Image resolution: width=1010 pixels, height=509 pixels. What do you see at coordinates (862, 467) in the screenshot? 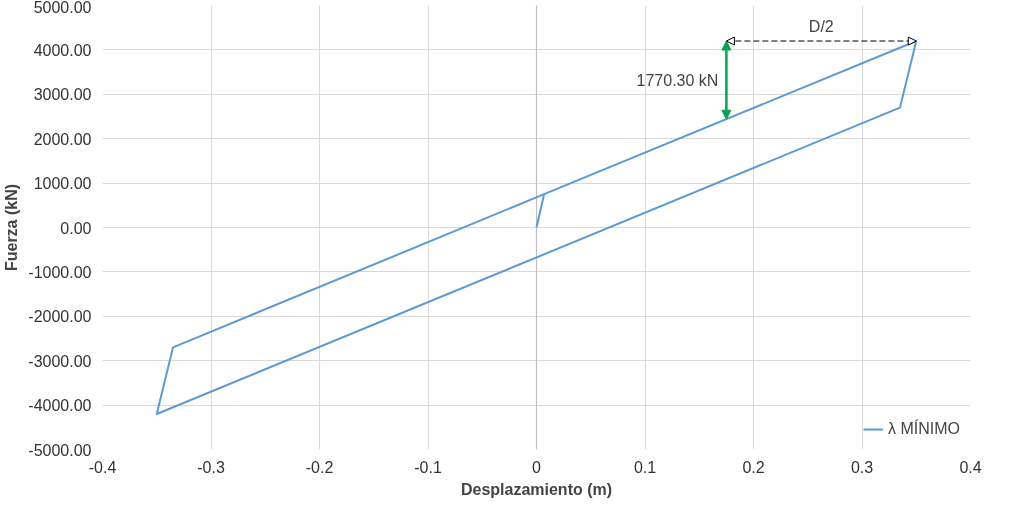
I see `x-tick-label: 0.3` at bounding box center [862, 467].